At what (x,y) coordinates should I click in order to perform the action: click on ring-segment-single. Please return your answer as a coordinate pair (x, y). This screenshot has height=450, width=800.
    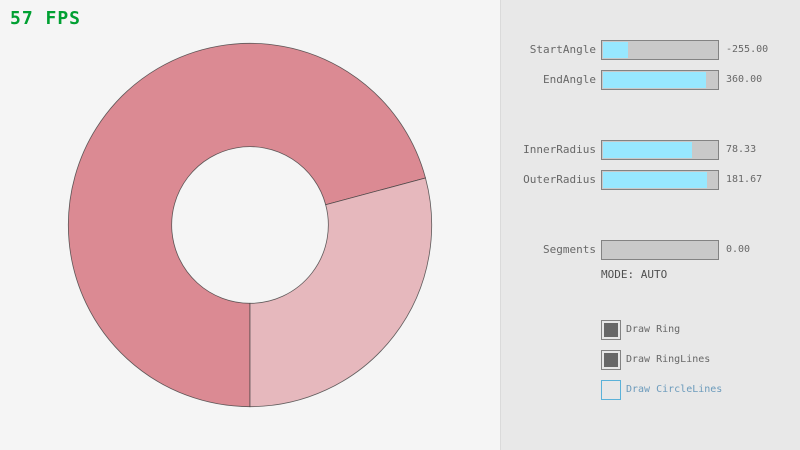
    Looking at the image, I should click on (341, 292).